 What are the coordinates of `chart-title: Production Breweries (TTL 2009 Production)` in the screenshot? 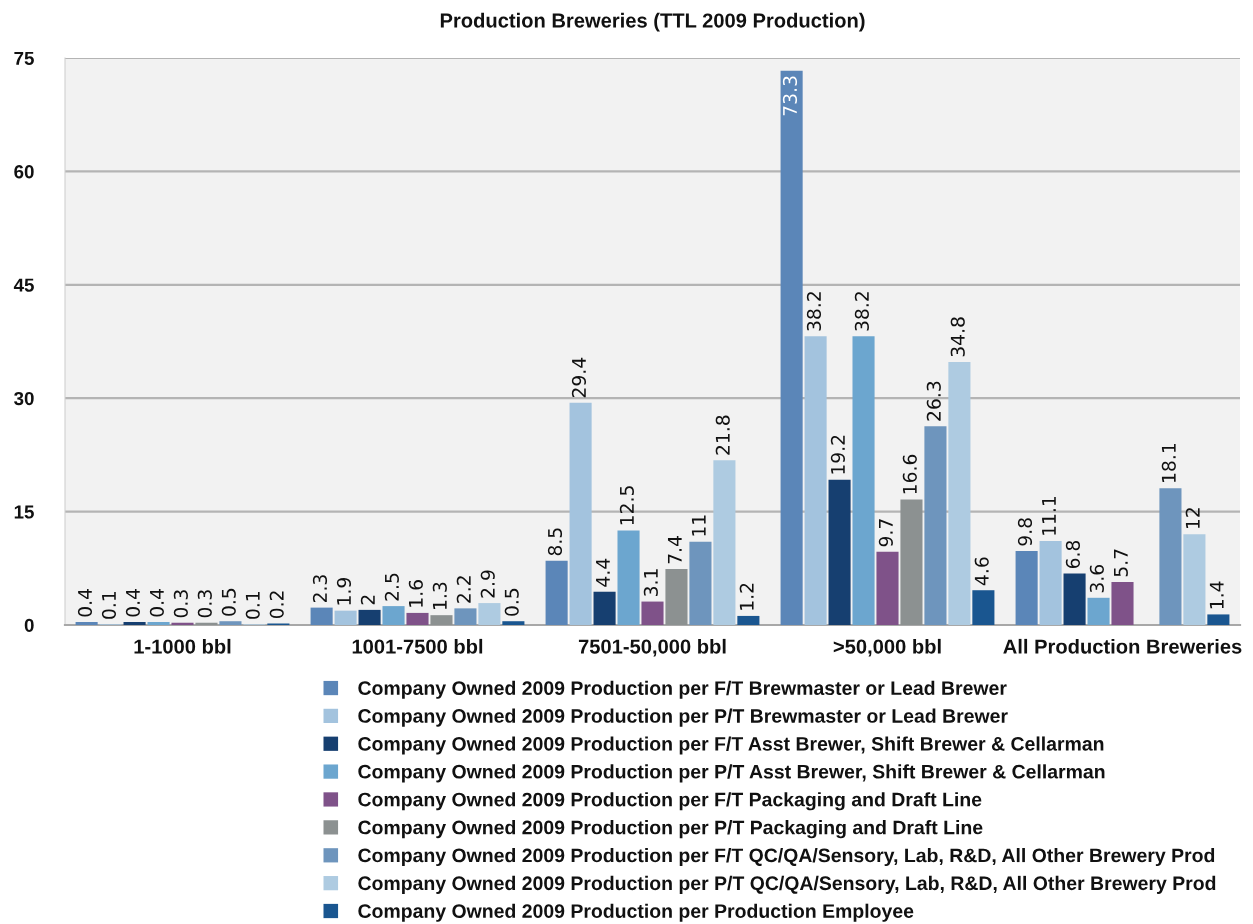 It's located at (652, 22).